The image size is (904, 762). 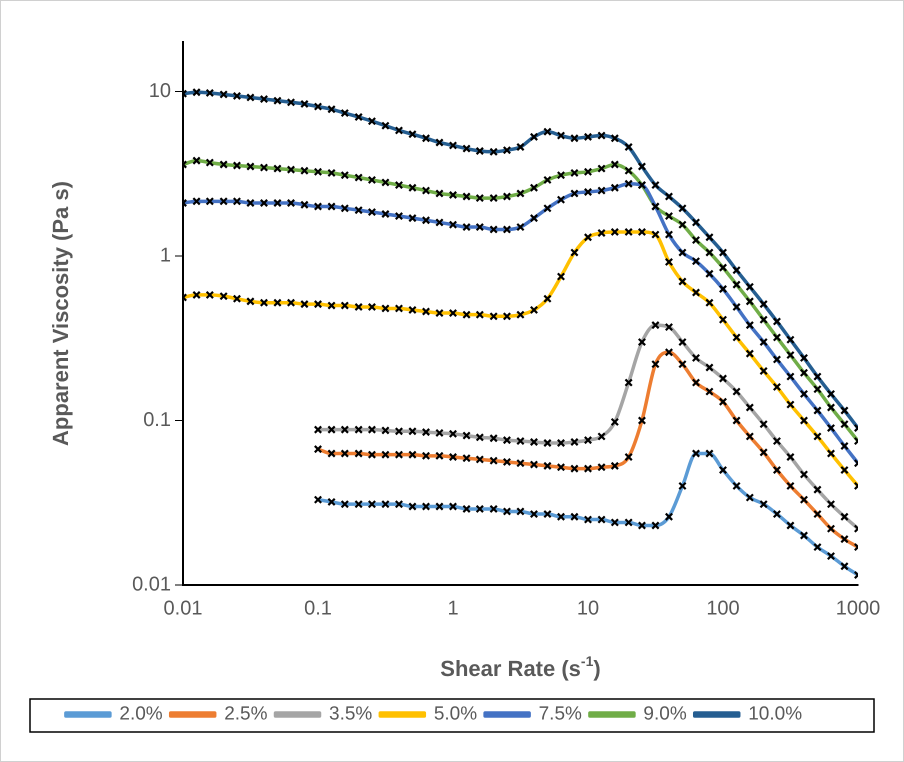 I want to click on y-tick-label: 1, so click(x=165, y=255).